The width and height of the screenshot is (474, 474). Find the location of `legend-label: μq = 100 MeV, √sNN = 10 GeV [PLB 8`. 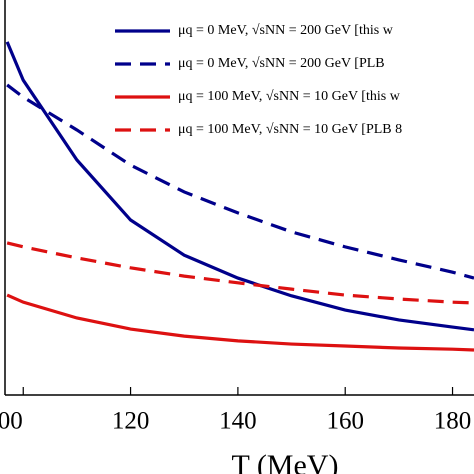

legend-label: μq = 100 MeV, √sNN = 10 GeV [PLB 8 is located at coordinates (290, 129).